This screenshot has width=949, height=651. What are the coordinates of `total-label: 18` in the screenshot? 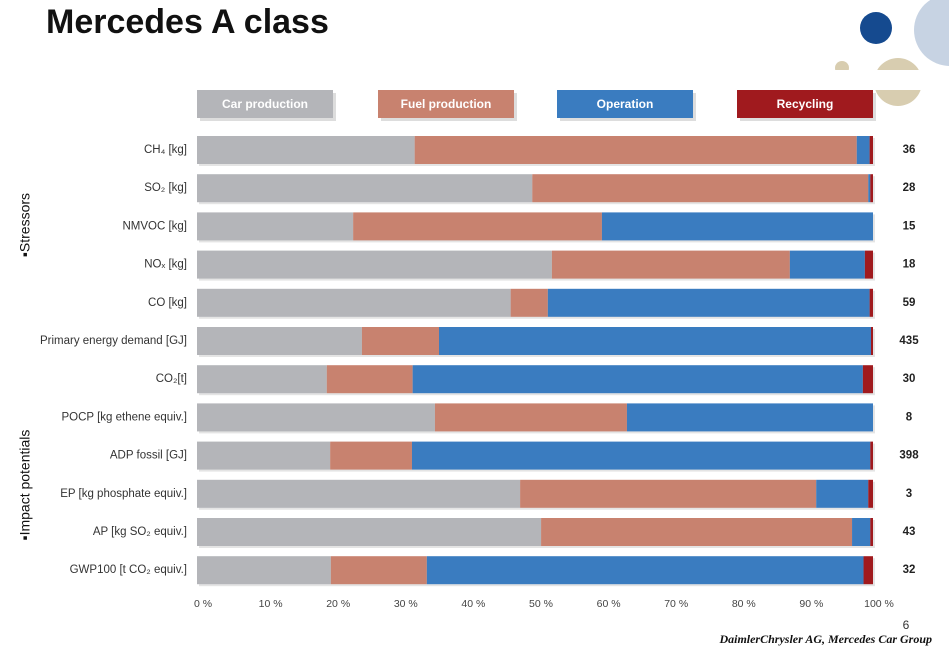 It's located at (909, 265).